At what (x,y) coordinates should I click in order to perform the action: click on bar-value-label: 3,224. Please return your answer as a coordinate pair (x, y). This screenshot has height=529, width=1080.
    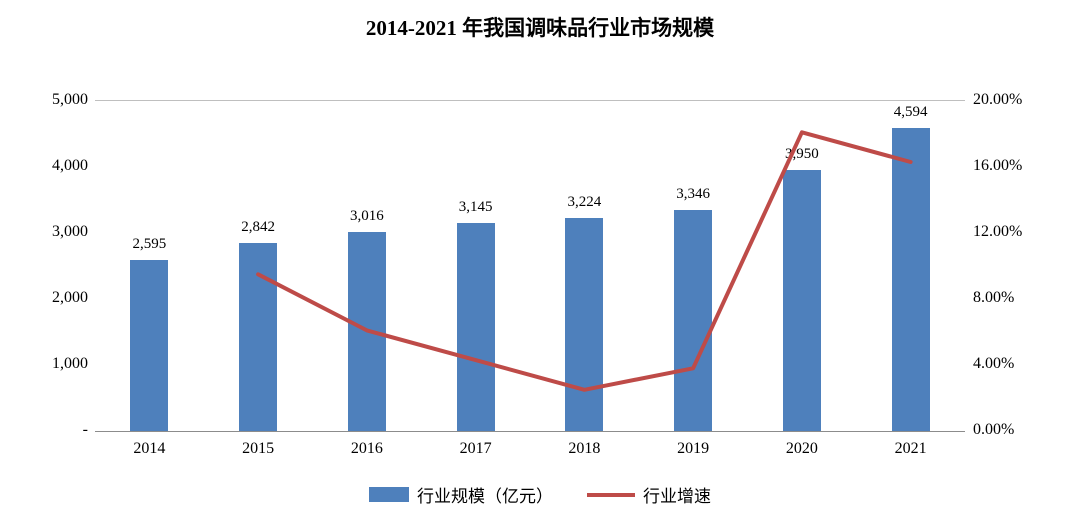
    Looking at the image, I should click on (584, 202).